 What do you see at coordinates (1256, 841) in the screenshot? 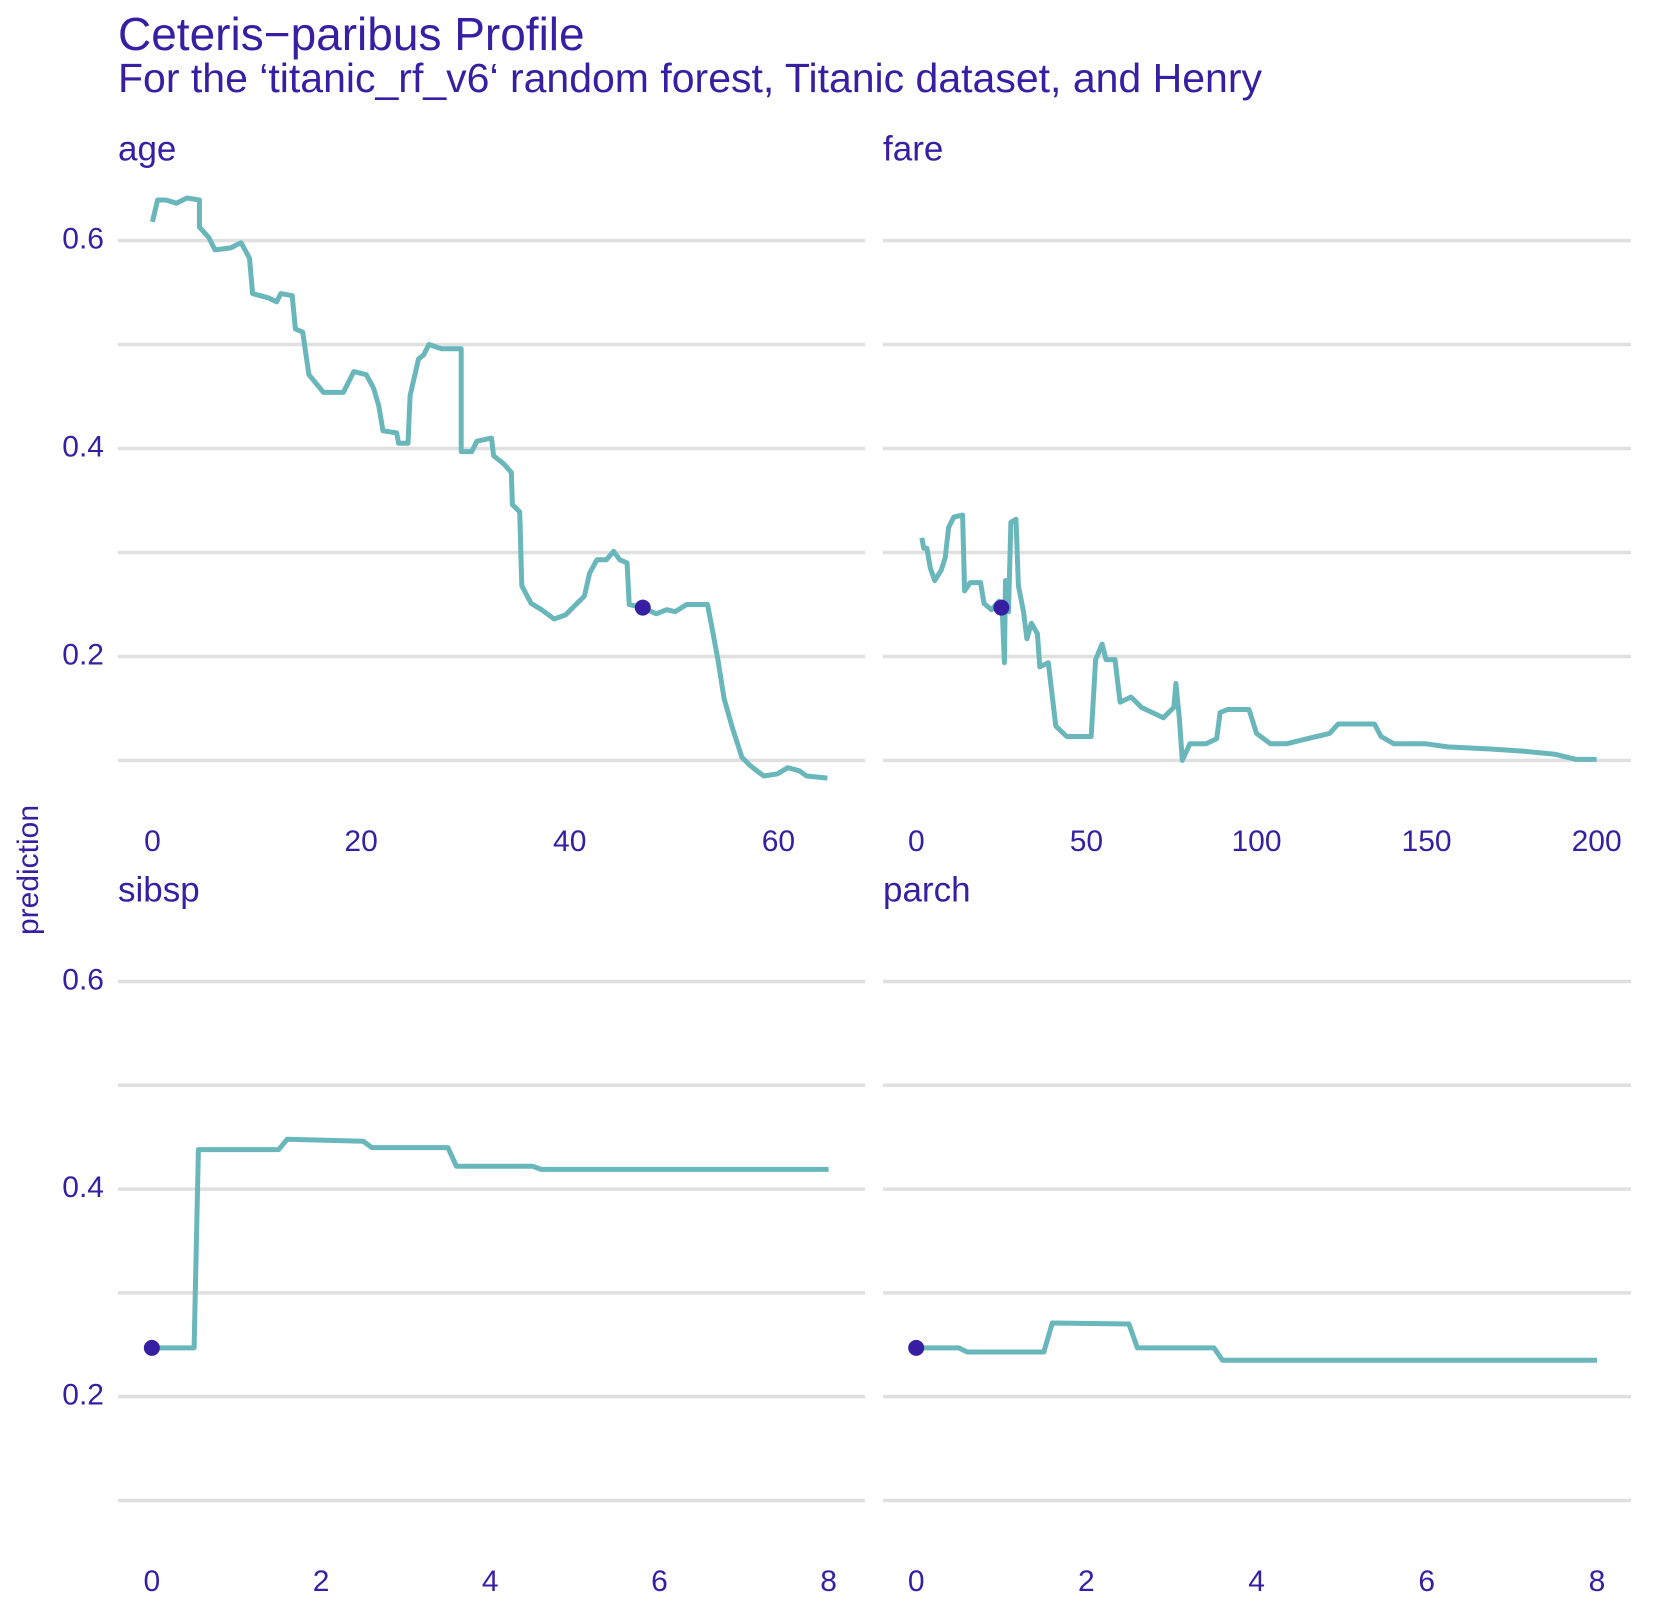
I see `x-tick-label: 100` at bounding box center [1256, 841].